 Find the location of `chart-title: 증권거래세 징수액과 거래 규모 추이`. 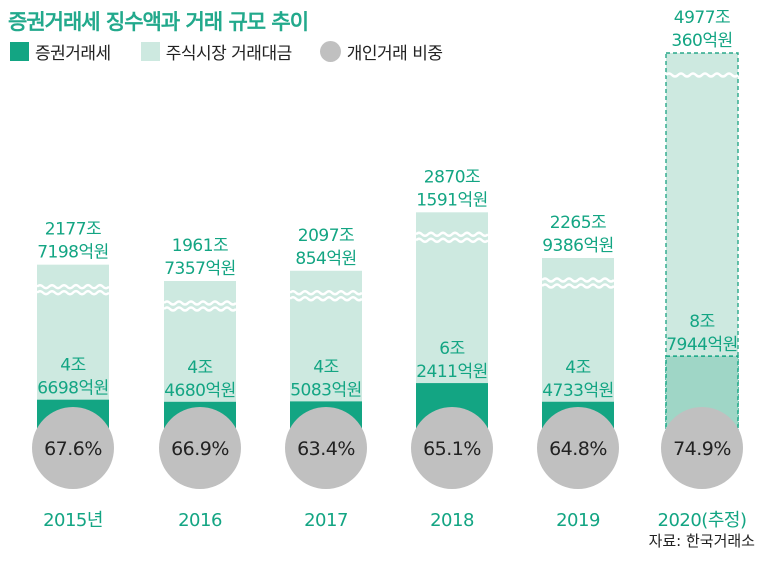

chart-title: 증권거래세 징수액과 거래 규모 추이 is located at coordinates (158, 22).